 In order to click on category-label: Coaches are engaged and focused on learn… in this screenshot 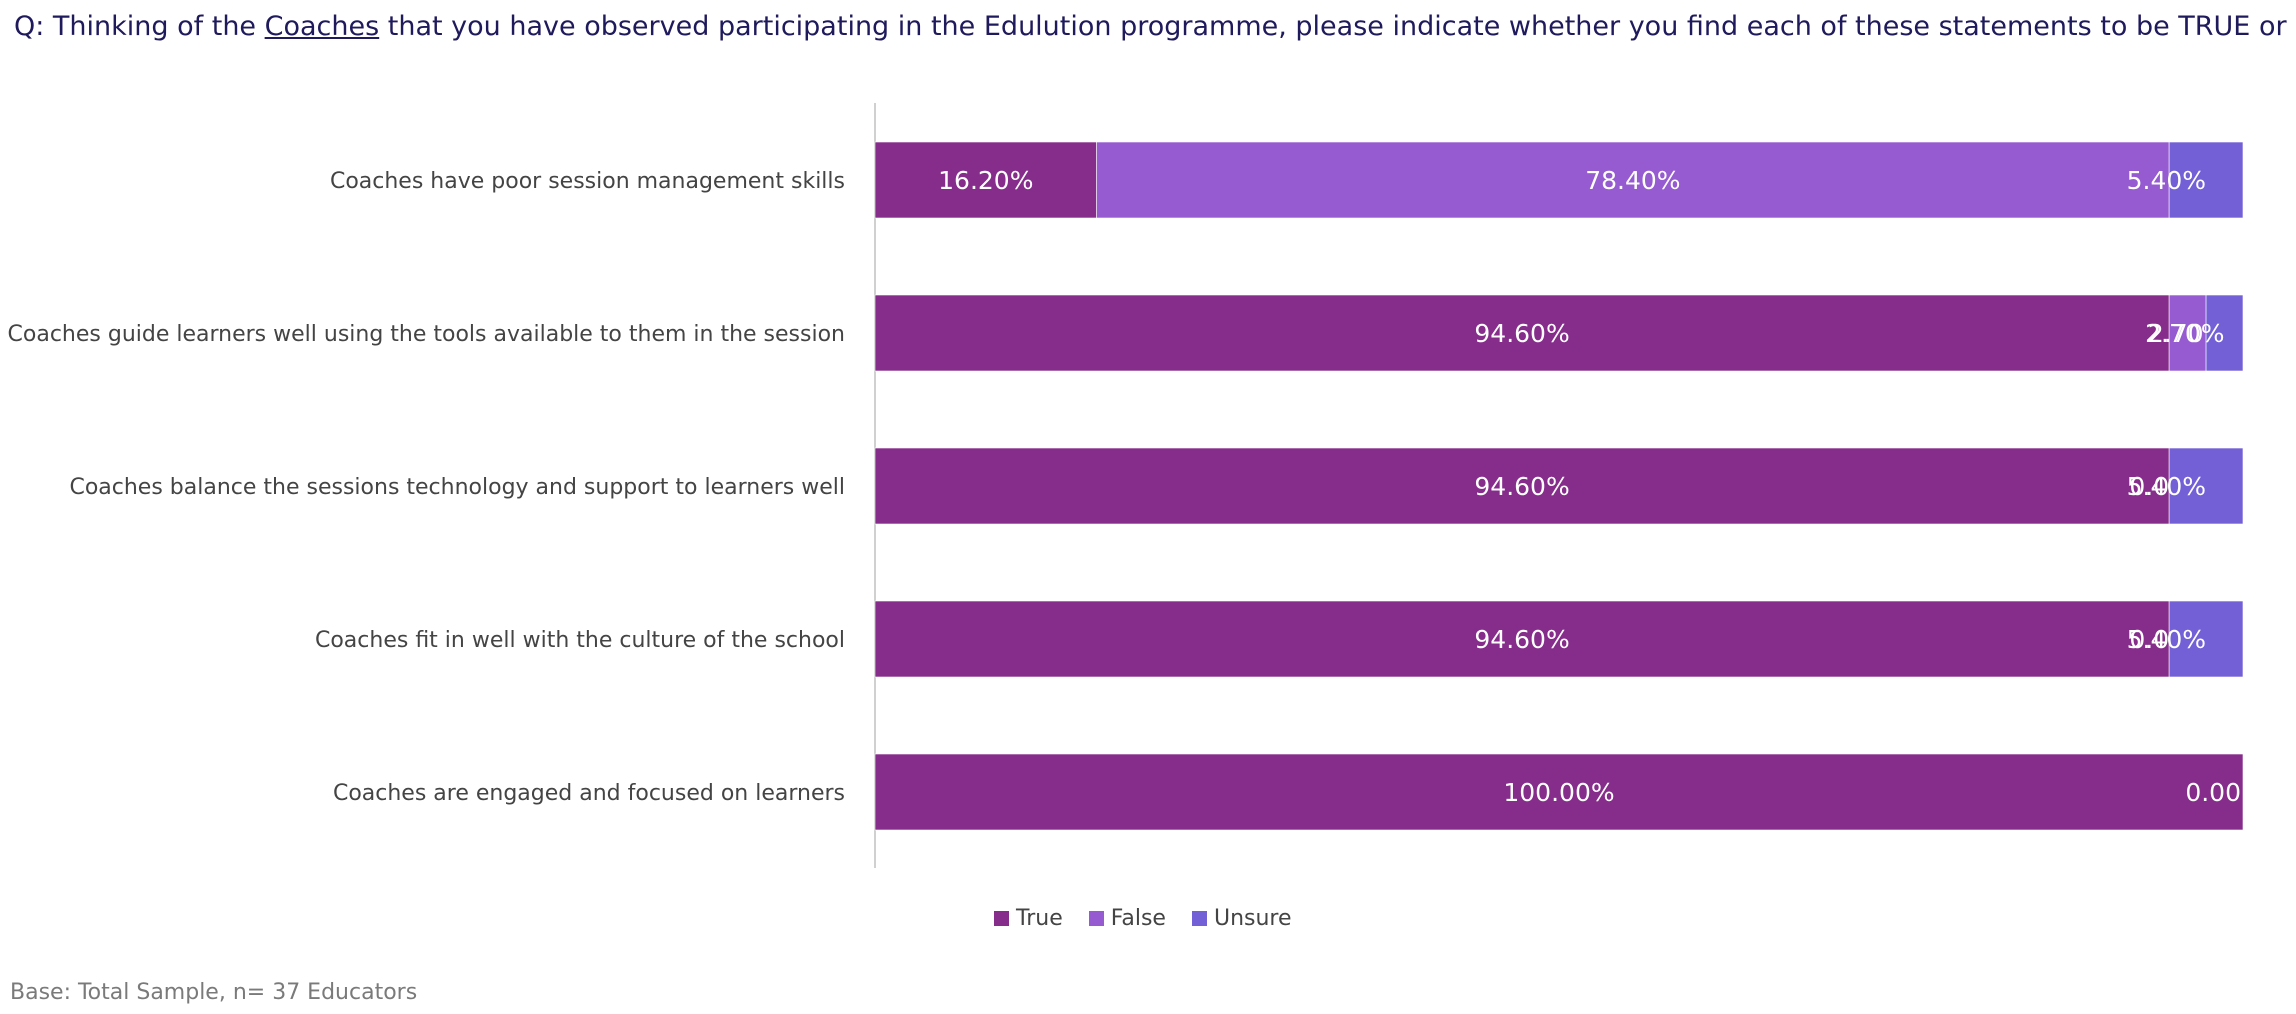, I will do `click(589, 793)`.